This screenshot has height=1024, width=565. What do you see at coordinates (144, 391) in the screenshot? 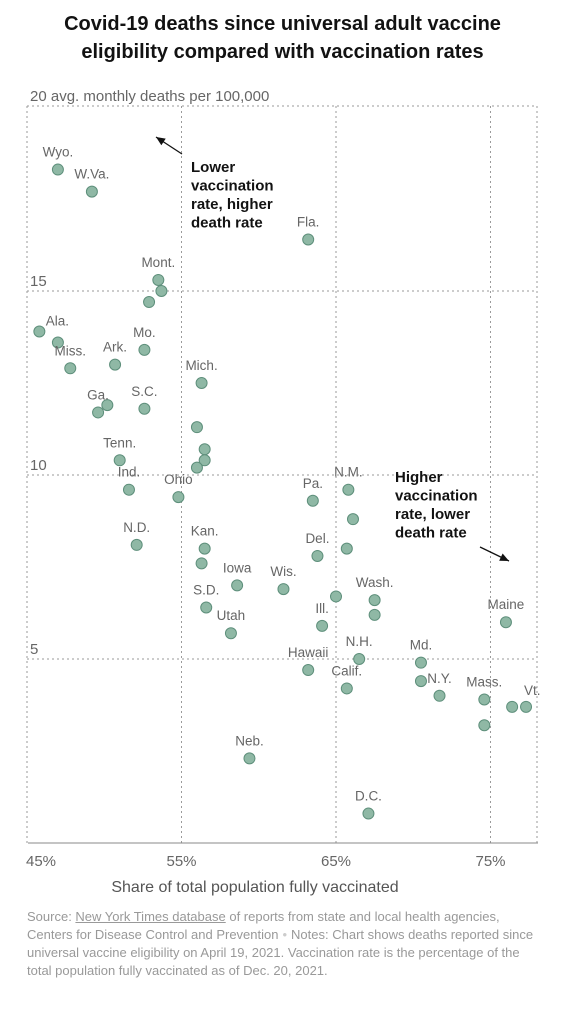
I see `point-label: S.C.` at bounding box center [144, 391].